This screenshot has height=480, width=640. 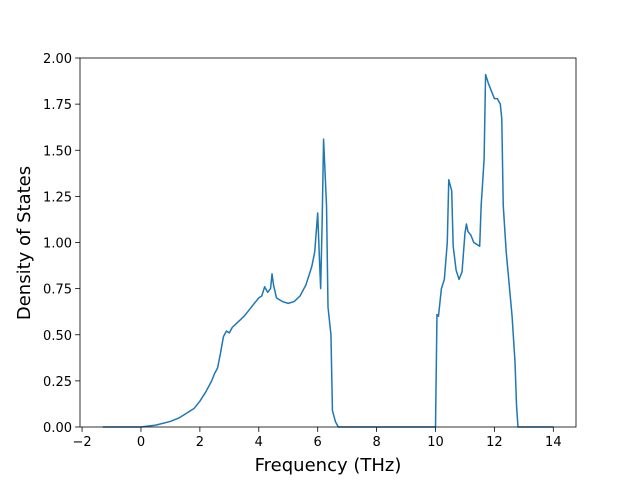 I want to click on x-tick-label: 6, so click(x=318, y=442).